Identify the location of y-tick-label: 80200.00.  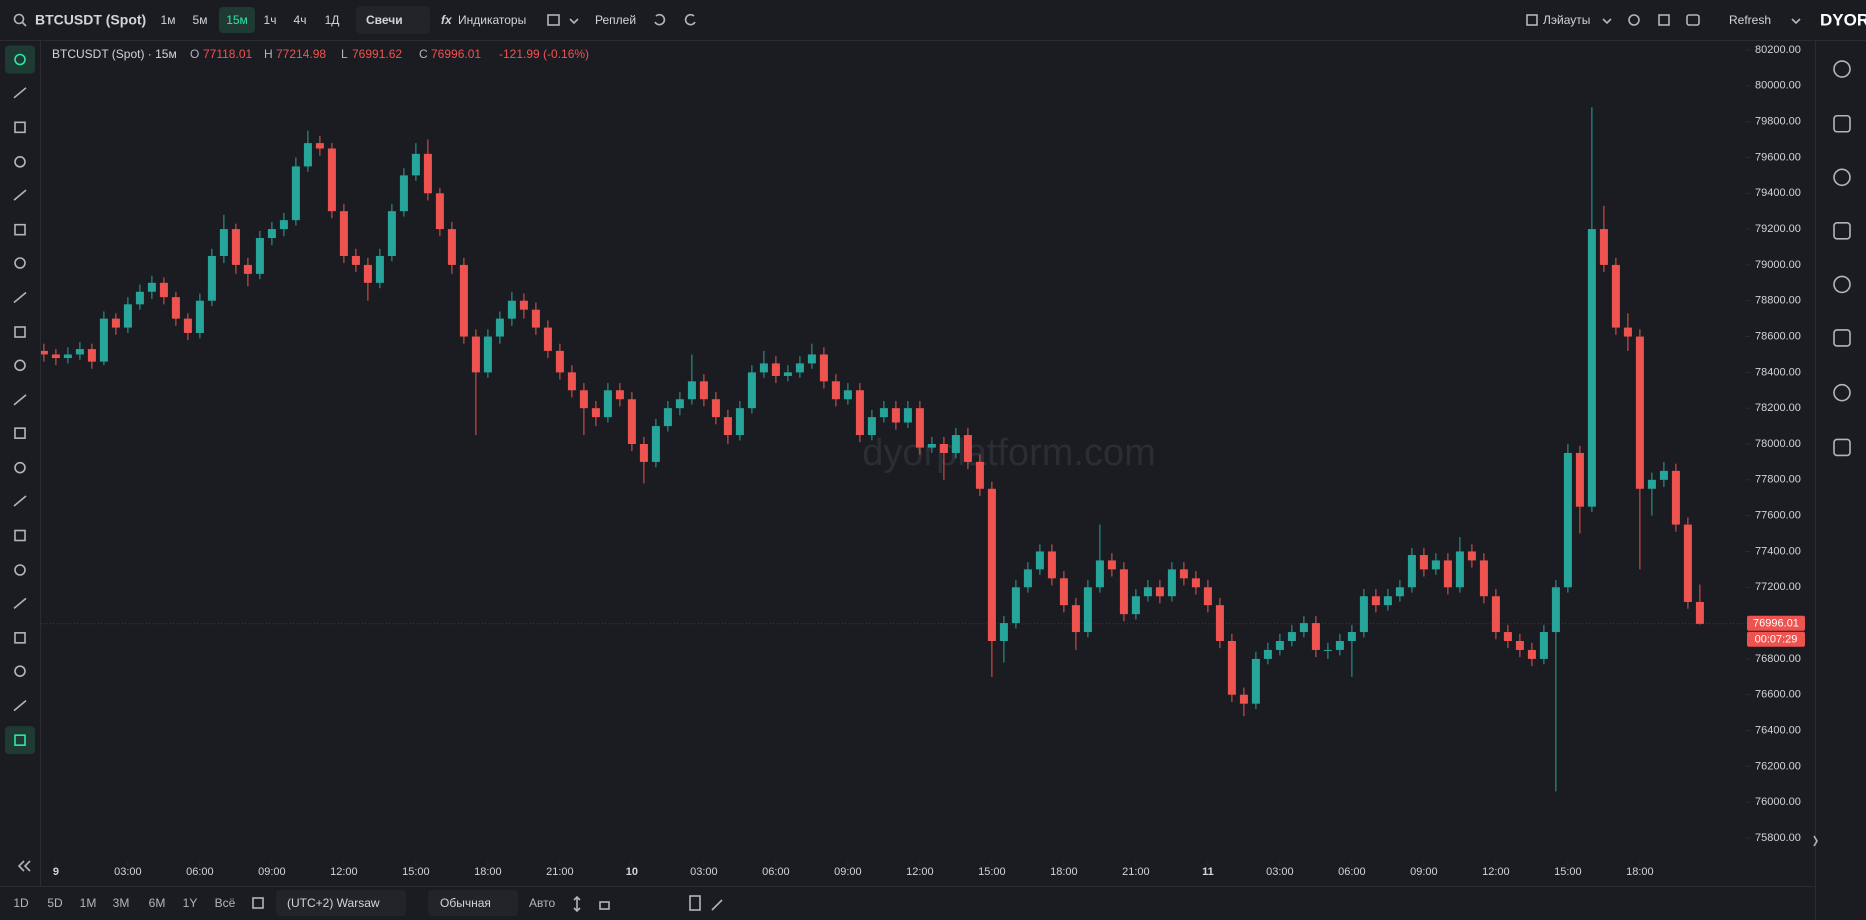
(1778, 50).